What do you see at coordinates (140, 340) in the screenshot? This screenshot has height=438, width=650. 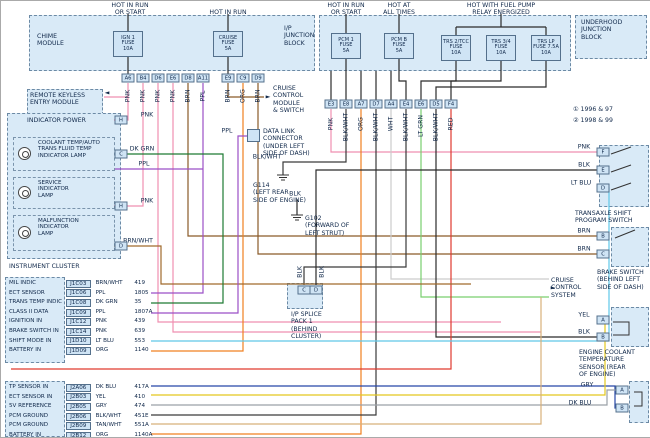 I see `row-circuit-number: 553` at bounding box center [140, 340].